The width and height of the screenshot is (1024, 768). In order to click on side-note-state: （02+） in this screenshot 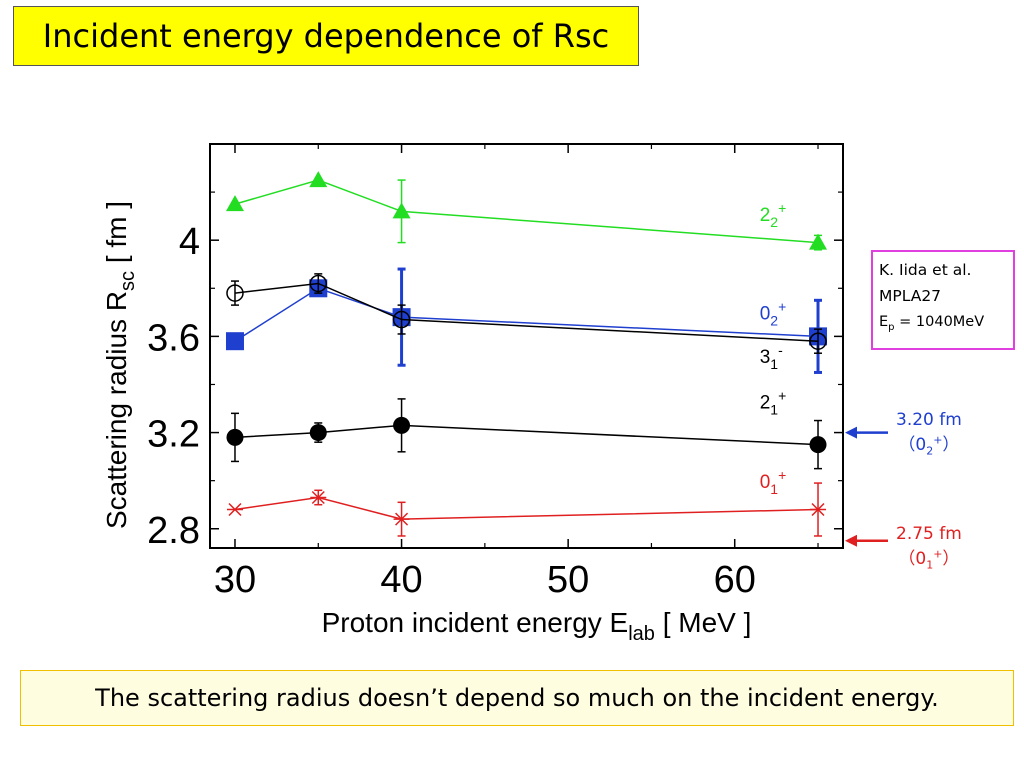, I will do `click(929, 445)`.